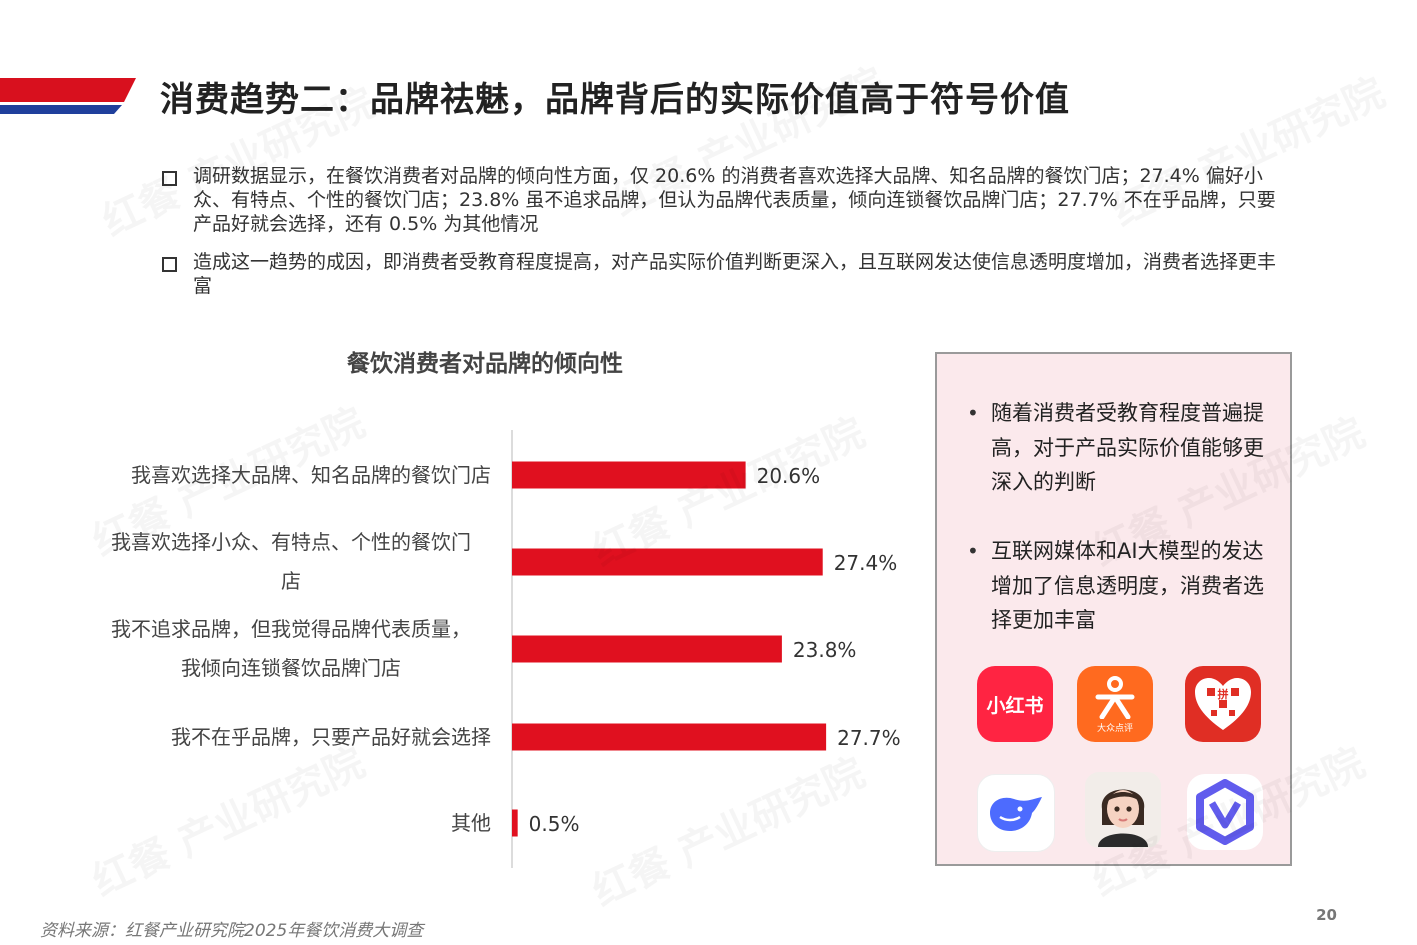  I want to click on page-number: 20, so click(1326, 915).